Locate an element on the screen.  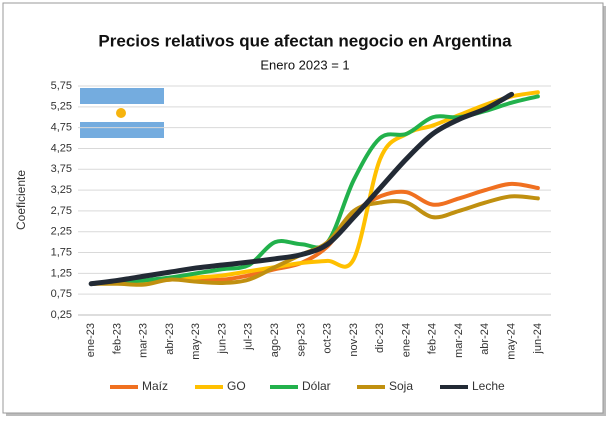
x-tick-label: nov-23 is located at coordinates (354, 340).